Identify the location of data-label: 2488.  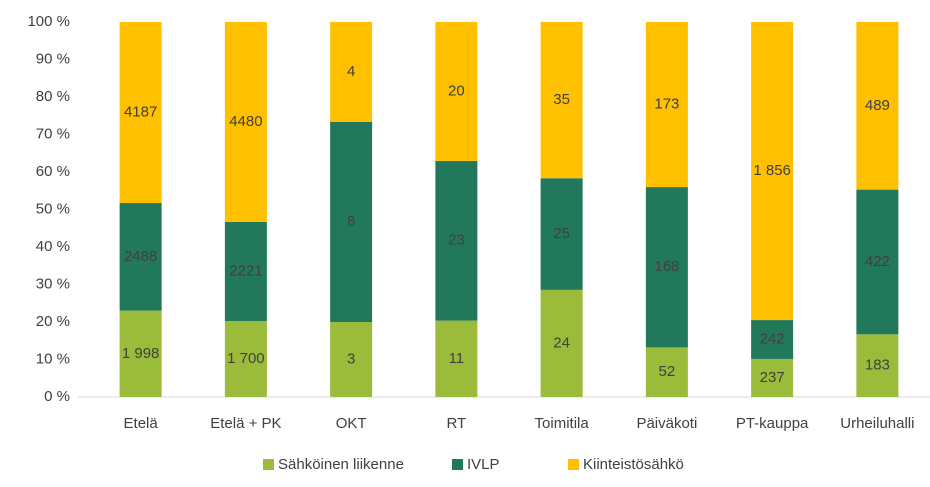
(140, 256).